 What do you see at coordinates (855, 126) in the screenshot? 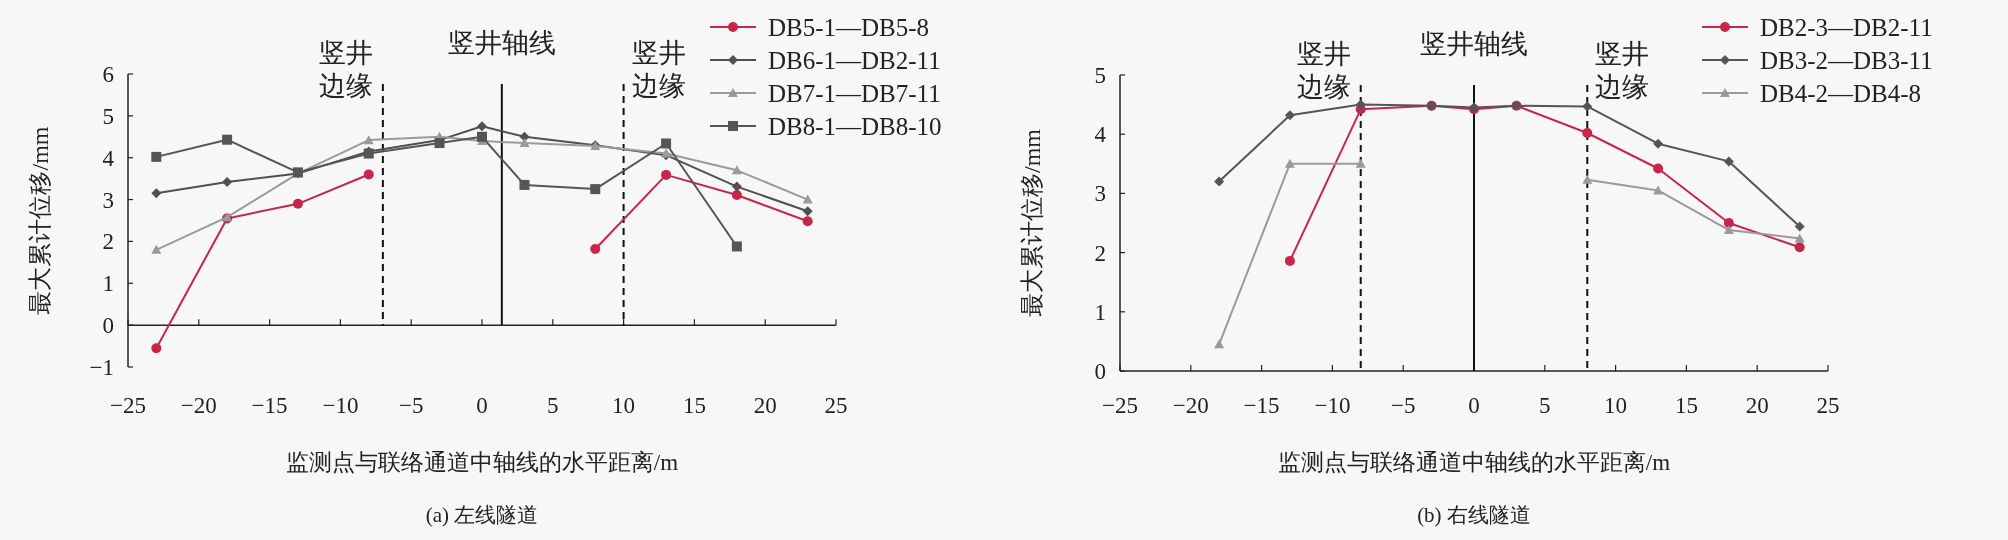
I see `legend-label: DB8-1—DB8-10` at bounding box center [855, 126].